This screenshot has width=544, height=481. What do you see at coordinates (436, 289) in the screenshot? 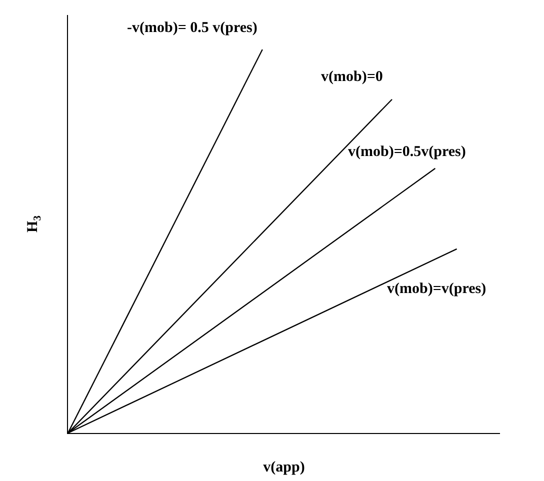
I see `series-label: v(mob)=v(pres)` at bounding box center [436, 289].